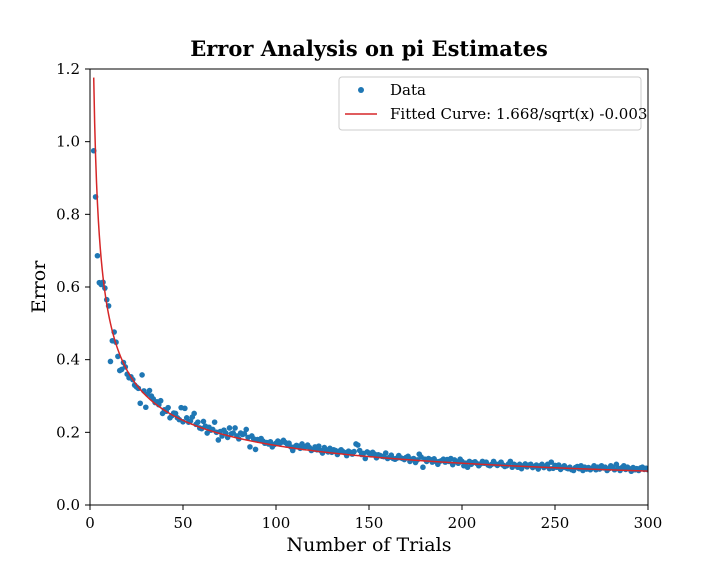  I want to click on x-tick-label: 100, so click(276, 523).